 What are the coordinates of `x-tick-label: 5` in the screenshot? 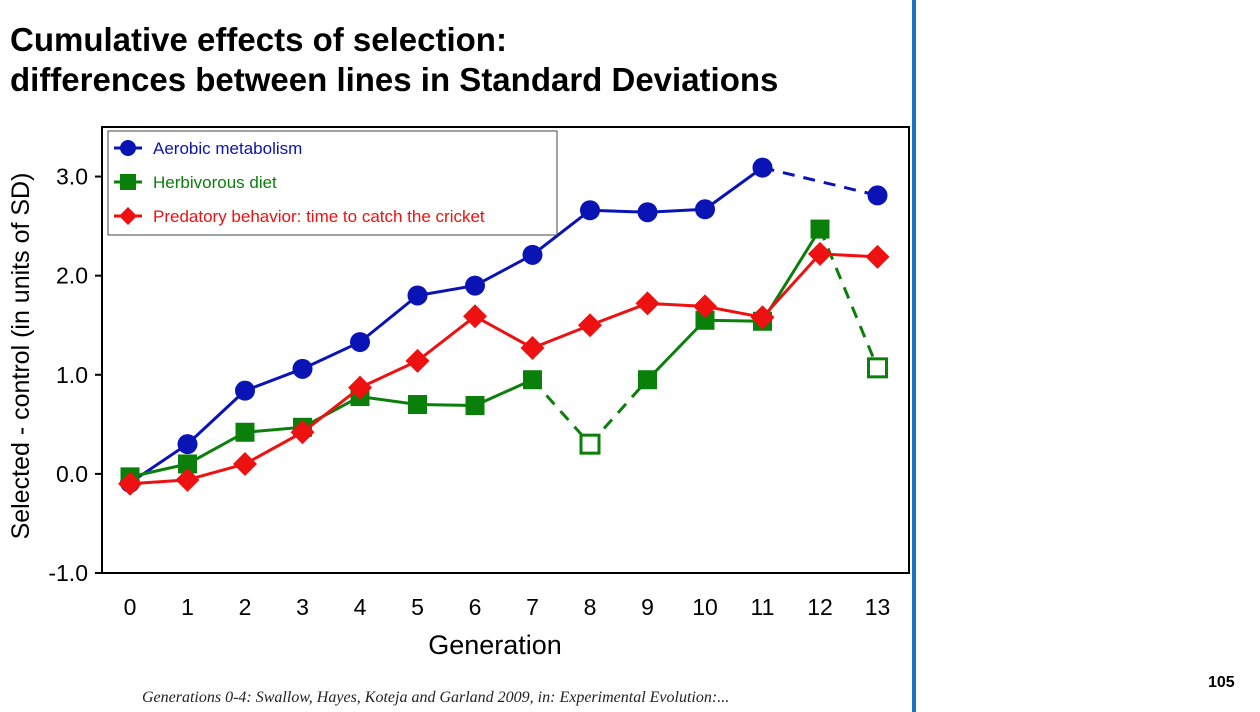 It's located at (417, 607).